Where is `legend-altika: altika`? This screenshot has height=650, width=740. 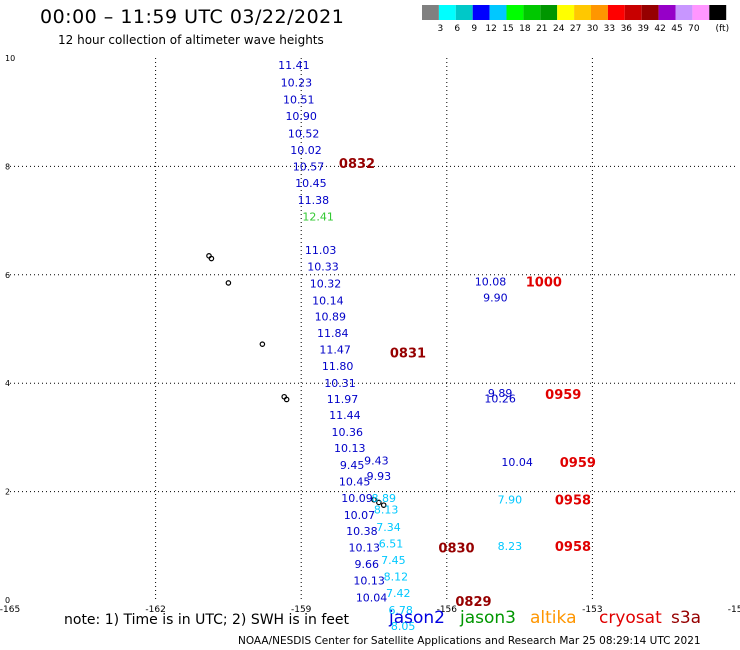 legend-altika: altika is located at coordinates (553, 618).